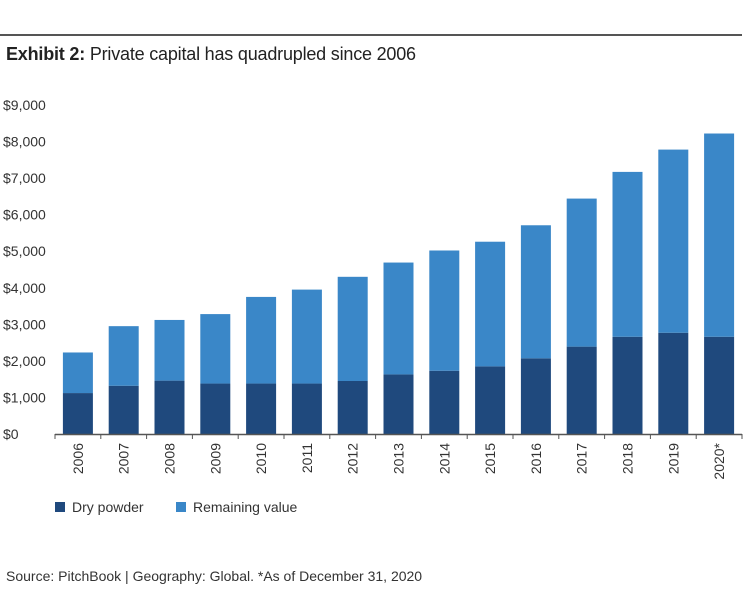 The image size is (750, 615). Describe the element at coordinates (582, 458) in the screenshot. I see `x-tick-label: 2017` at that location.